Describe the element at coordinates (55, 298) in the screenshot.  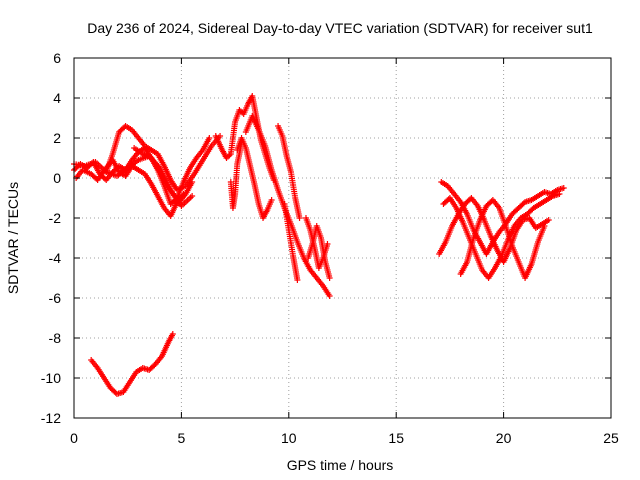
I see `y-tick-label: -6` at that location.